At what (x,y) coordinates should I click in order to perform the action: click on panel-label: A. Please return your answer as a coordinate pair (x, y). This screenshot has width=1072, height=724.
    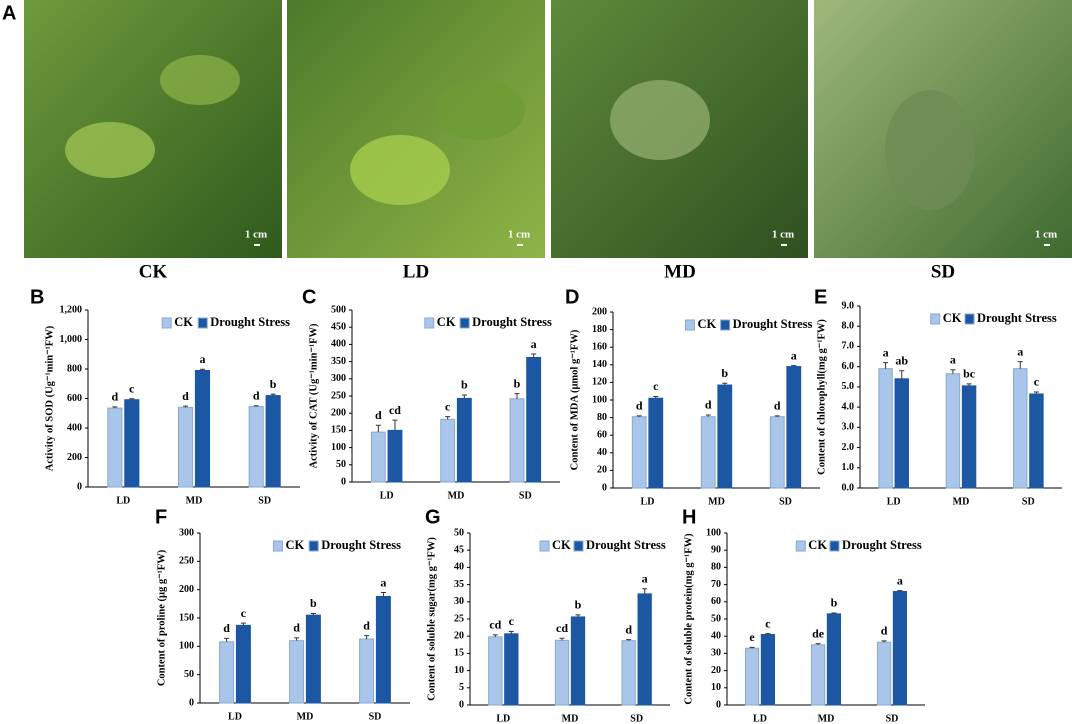
    Looking at the image, I should click on (9, 13).